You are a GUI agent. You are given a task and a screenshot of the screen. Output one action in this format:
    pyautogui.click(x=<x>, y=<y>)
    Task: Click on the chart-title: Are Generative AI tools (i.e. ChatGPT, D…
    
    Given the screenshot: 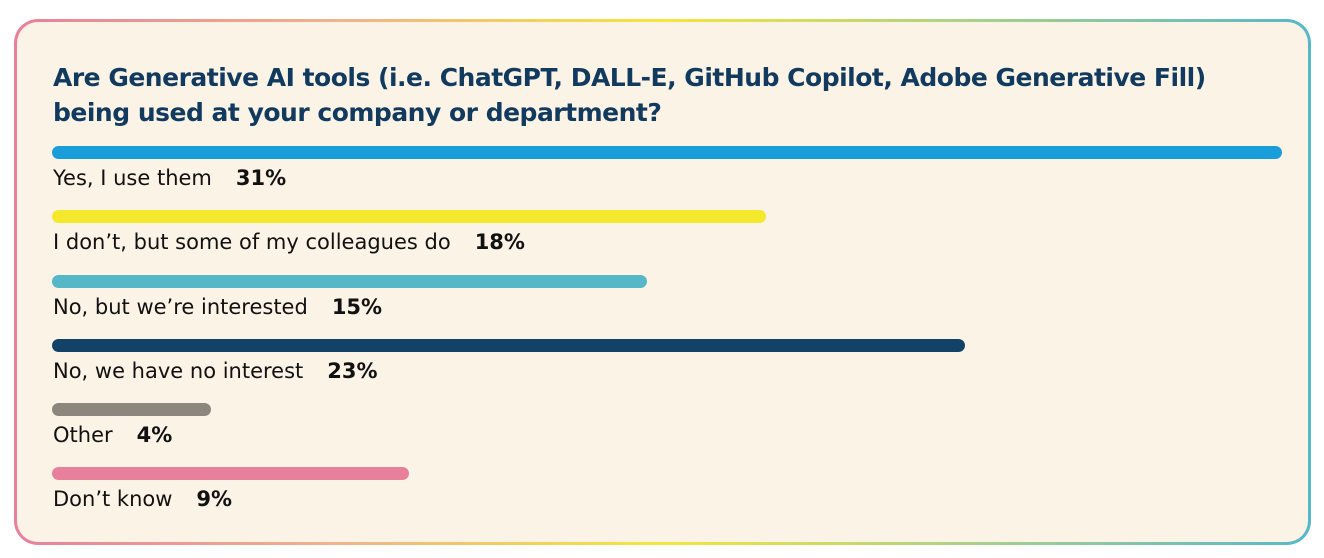 What is the action you would take?
    pyautogui.click(x=629, y=95)
    